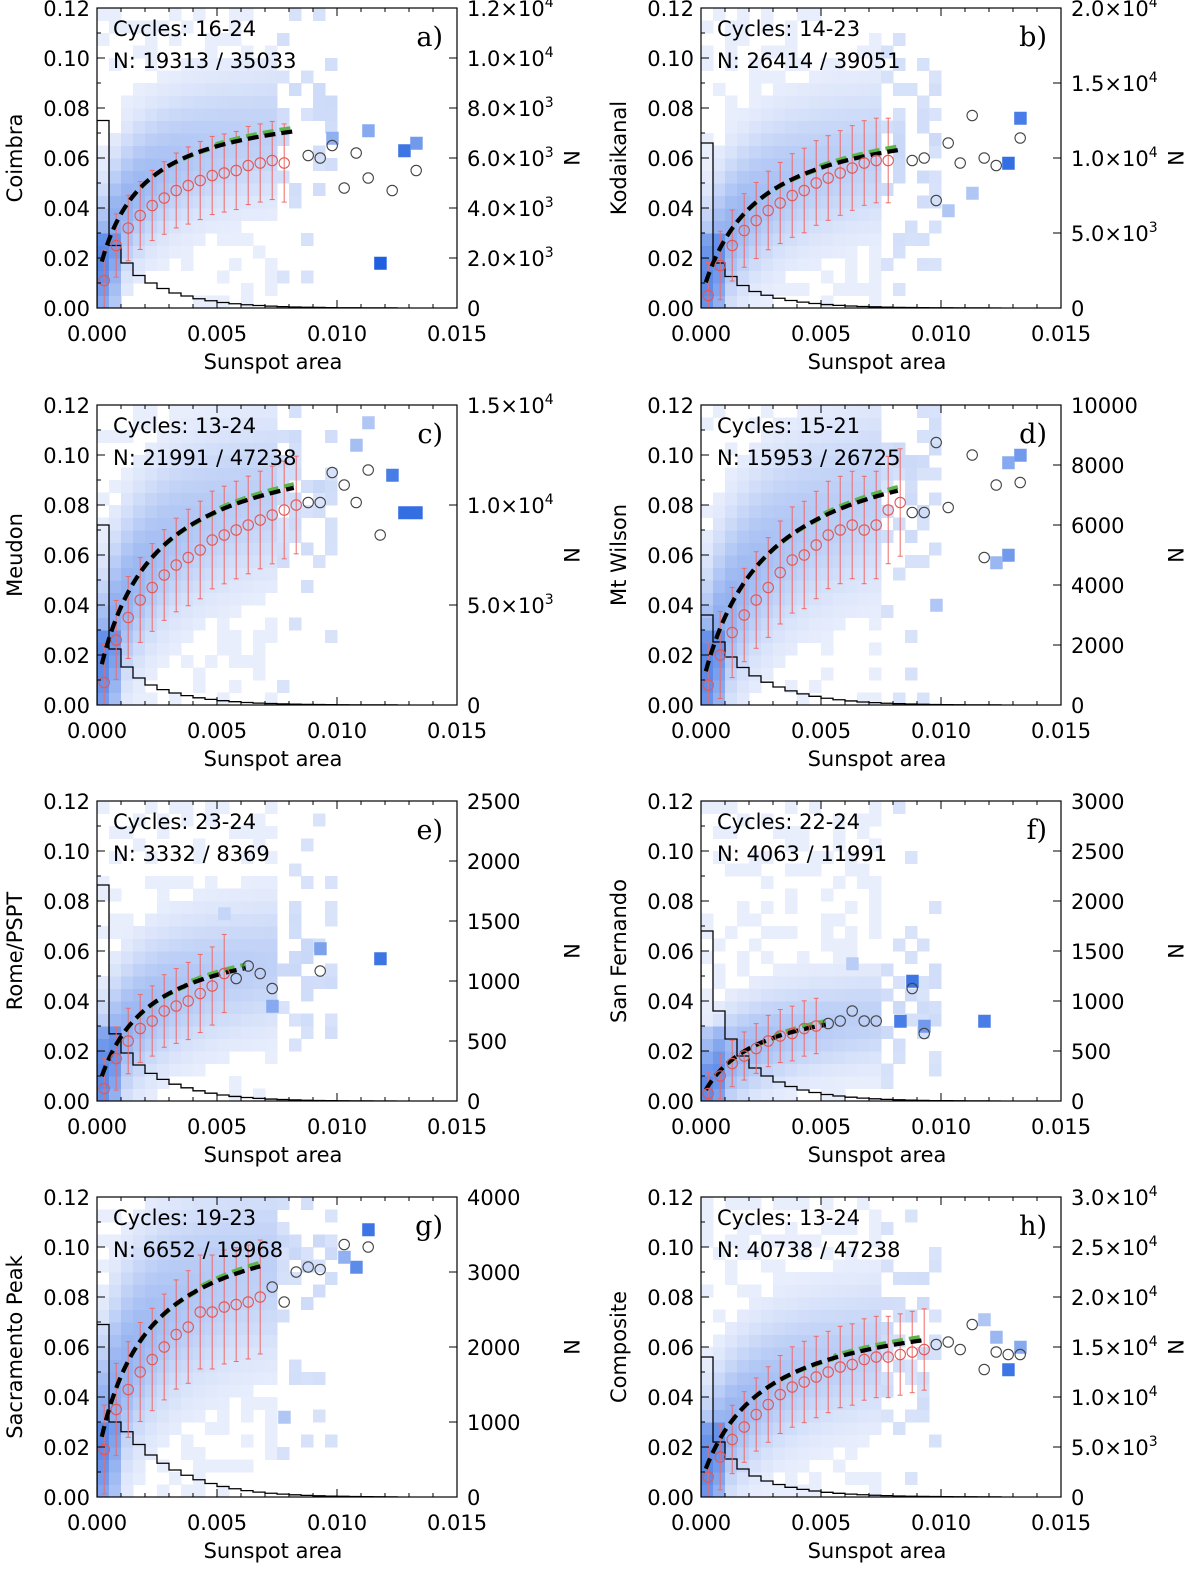  Describe the element at coordinates (493, 802) in the screenshot. I see `right-tick-label: 2500` at that location.